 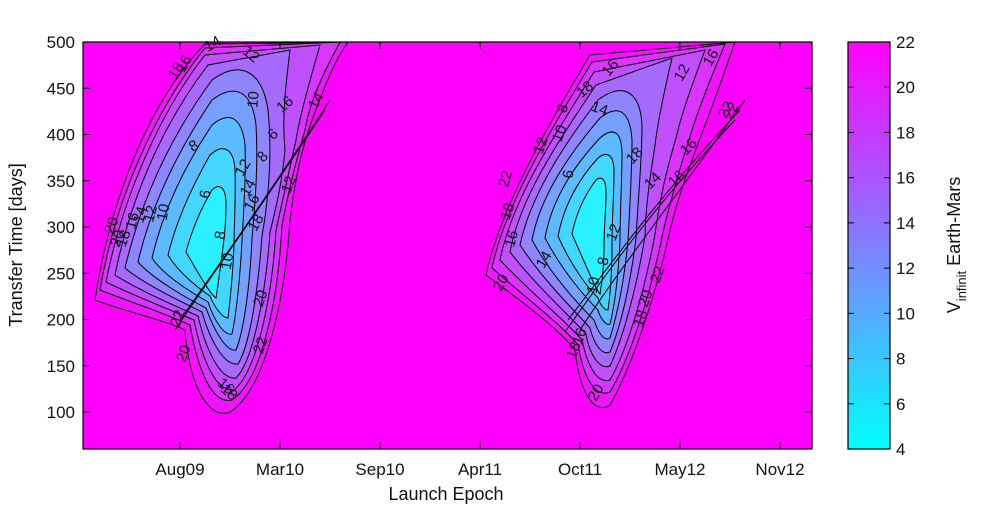 What do you see at coordinates (905, 268) in the screenshot?
I see `colorbar-tick-label: 12` at bounding box center [905, 268].